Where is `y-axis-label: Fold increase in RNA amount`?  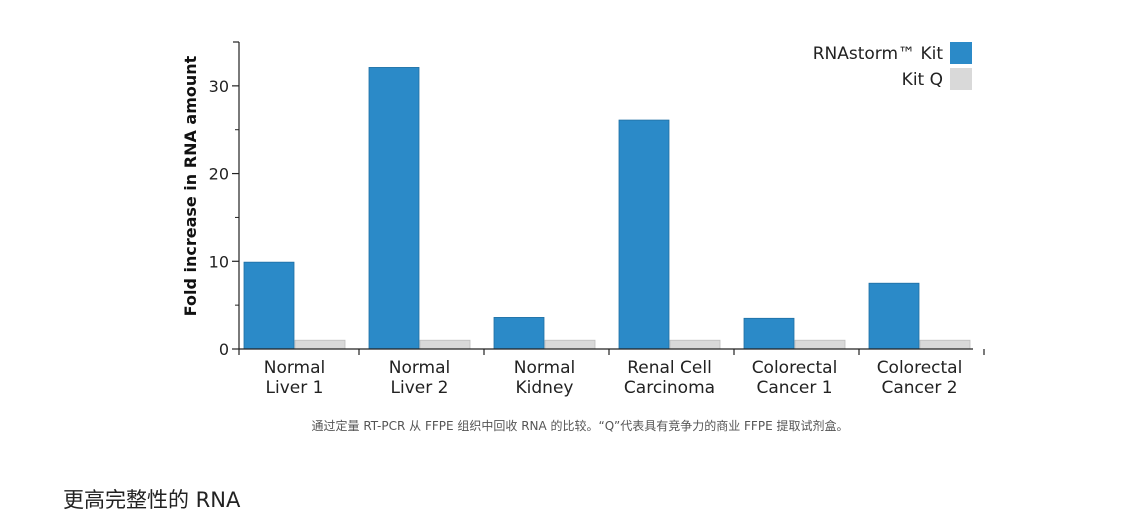
y-axis-label: Fold increase in RNA amount is located at coordinates (190, 185).